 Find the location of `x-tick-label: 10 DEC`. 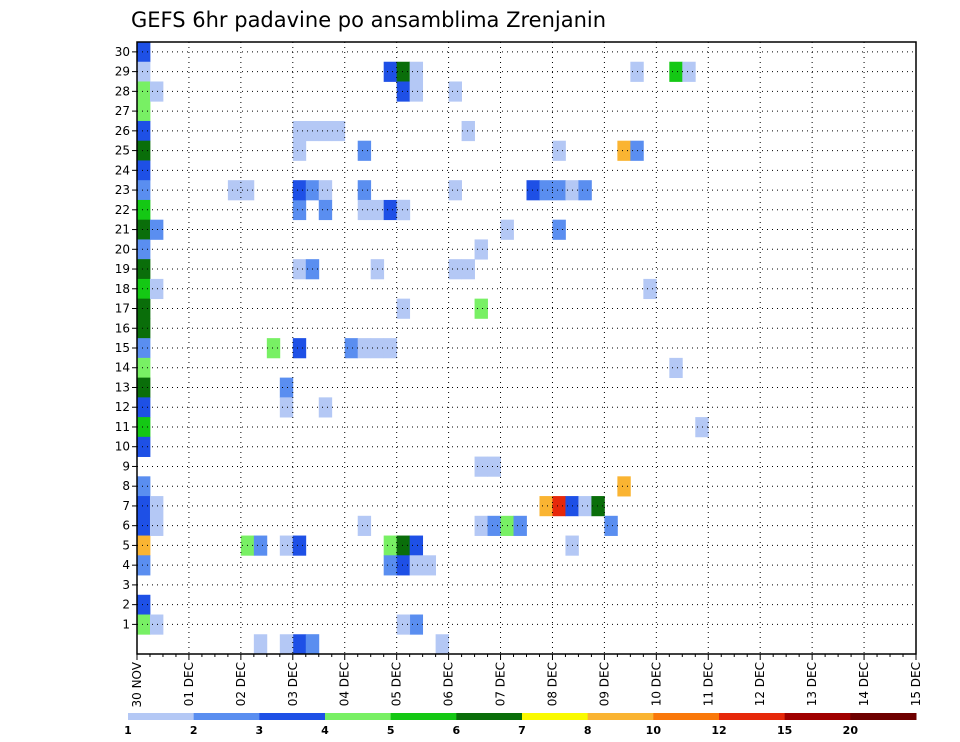

x-tick-label: 10 DEC is located at coordinates (656, 684).